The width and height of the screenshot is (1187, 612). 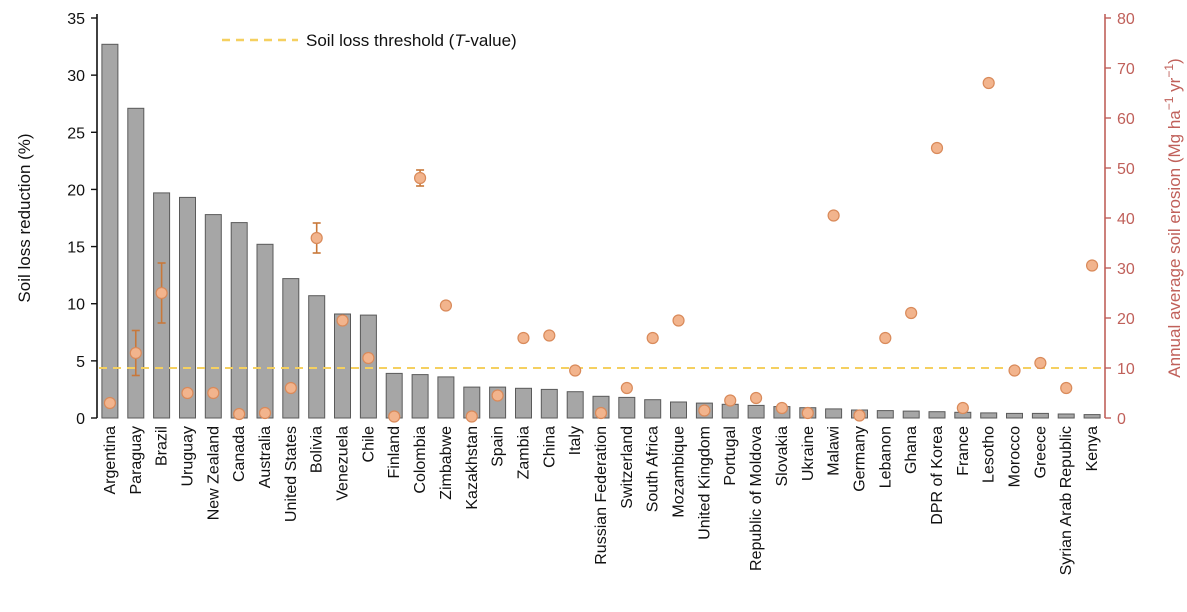 What do you see at coordinates (1126, 119) in the screenshot?
I see `right-tick-label-60: 60` at bounding box center [1126, 119].